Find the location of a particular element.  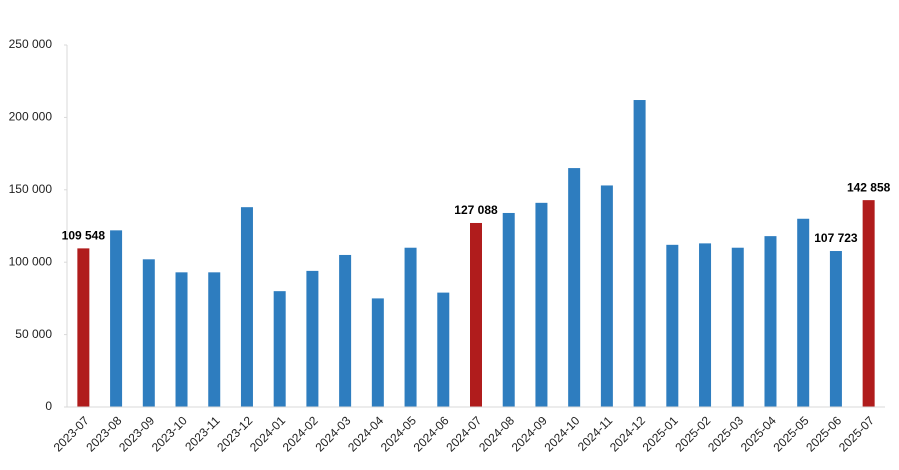

value-label: 109 548 is located at coordinates (84, 236).